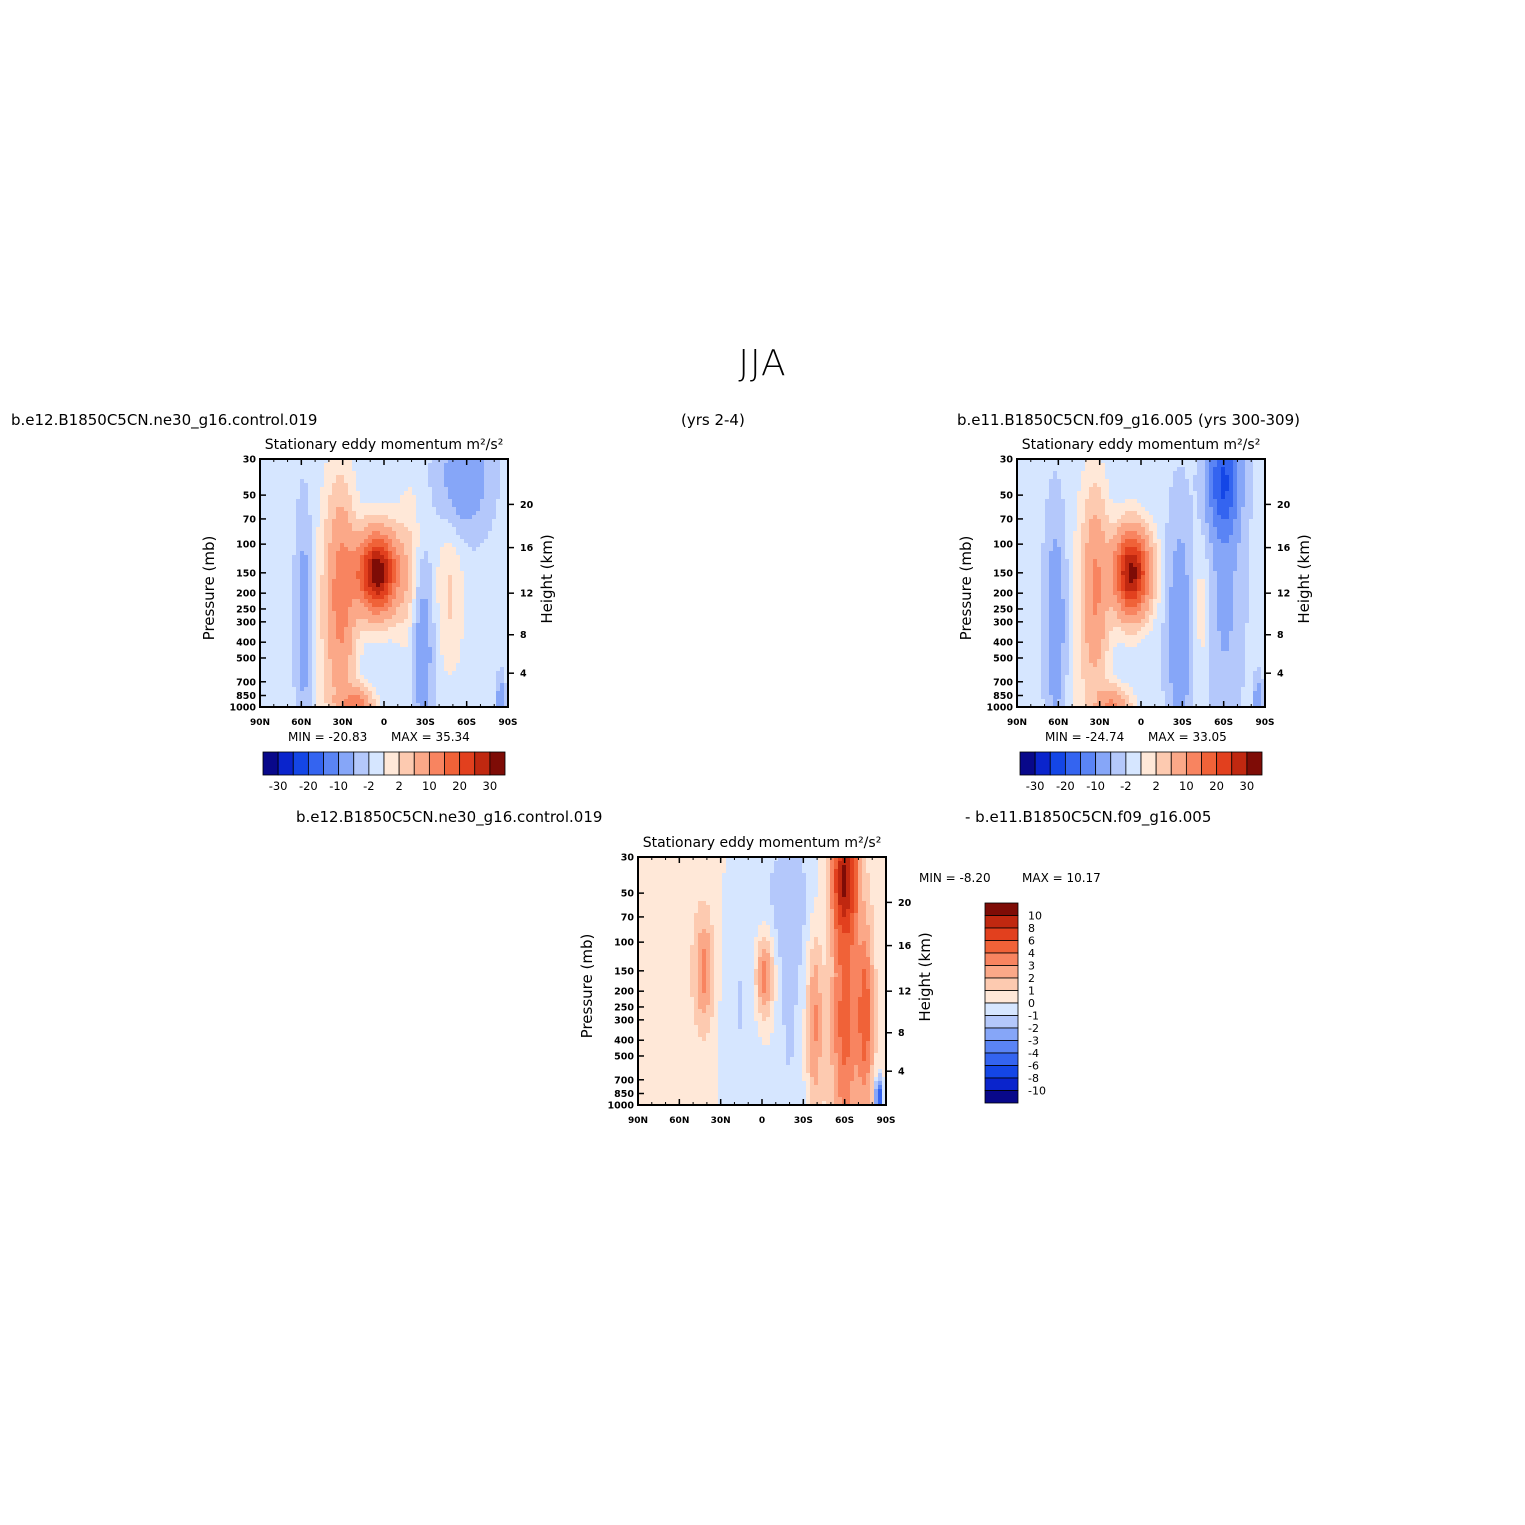 This screenshot has height=1525, width=1525. What do you see at coordinates (547, 578) in the screenshot?
I see `y2-axis-label: Height (km)` at bounding box center [547, 578].